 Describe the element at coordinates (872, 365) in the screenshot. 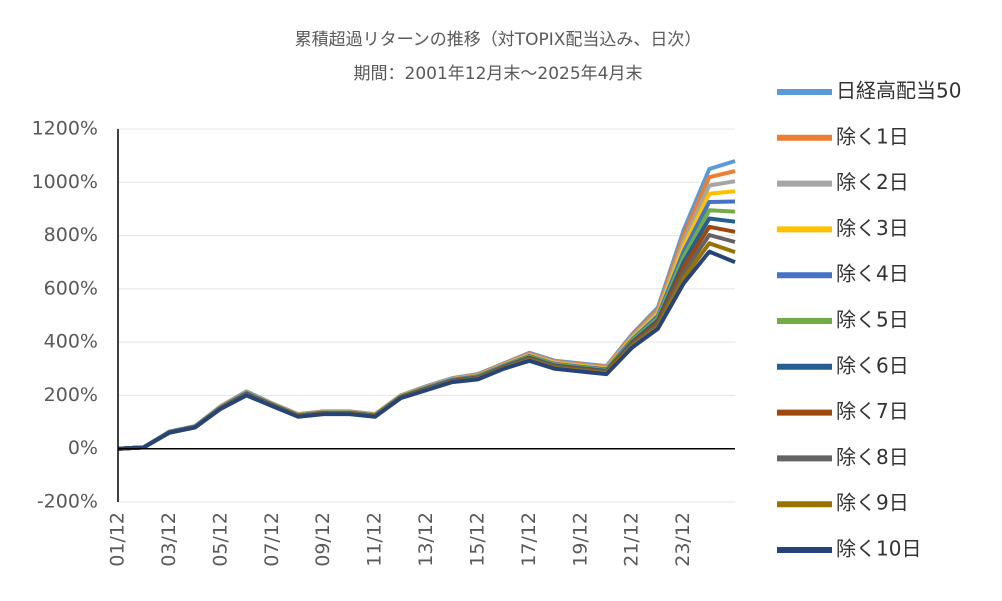

I see `legend-label: 除く6日` at that location.